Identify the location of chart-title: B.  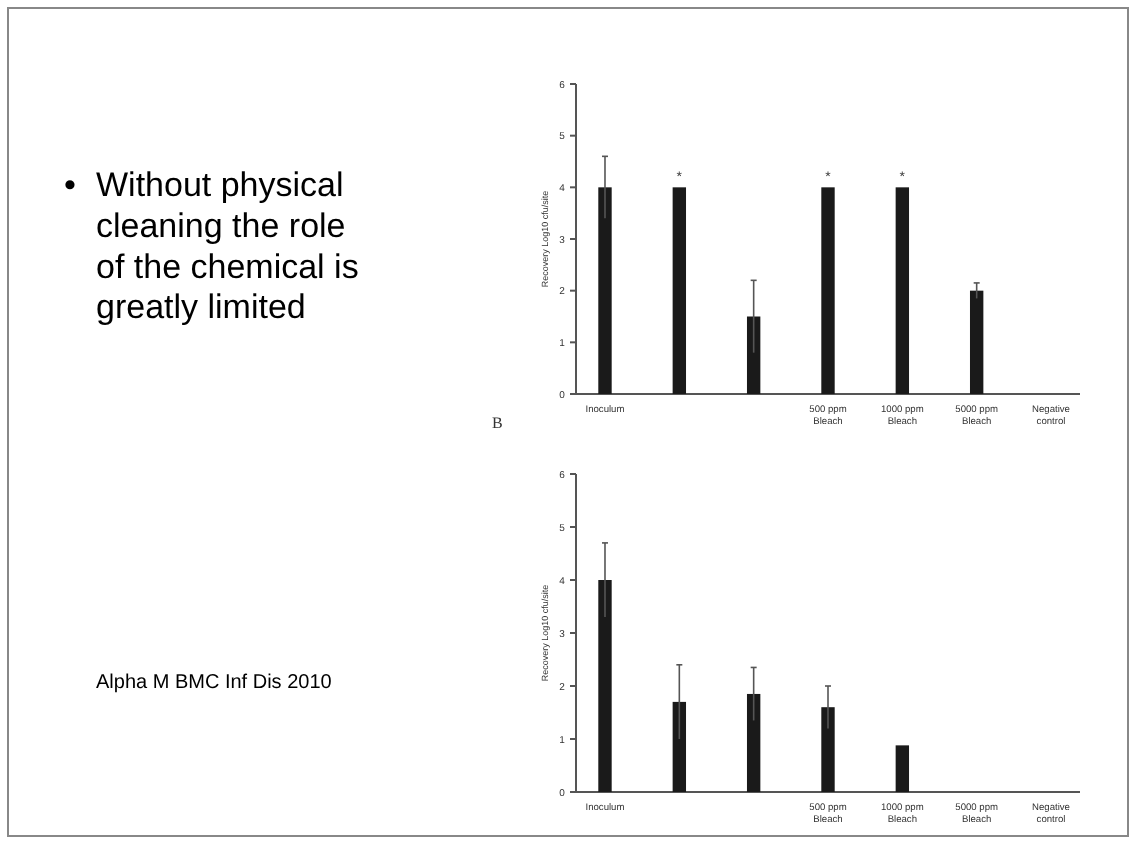
(497, 423).